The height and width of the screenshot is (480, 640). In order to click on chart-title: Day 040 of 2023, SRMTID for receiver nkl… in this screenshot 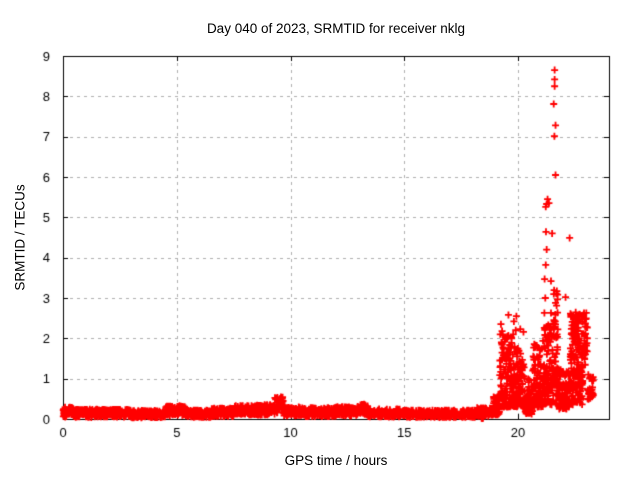, I will do `click(336, 28)`.